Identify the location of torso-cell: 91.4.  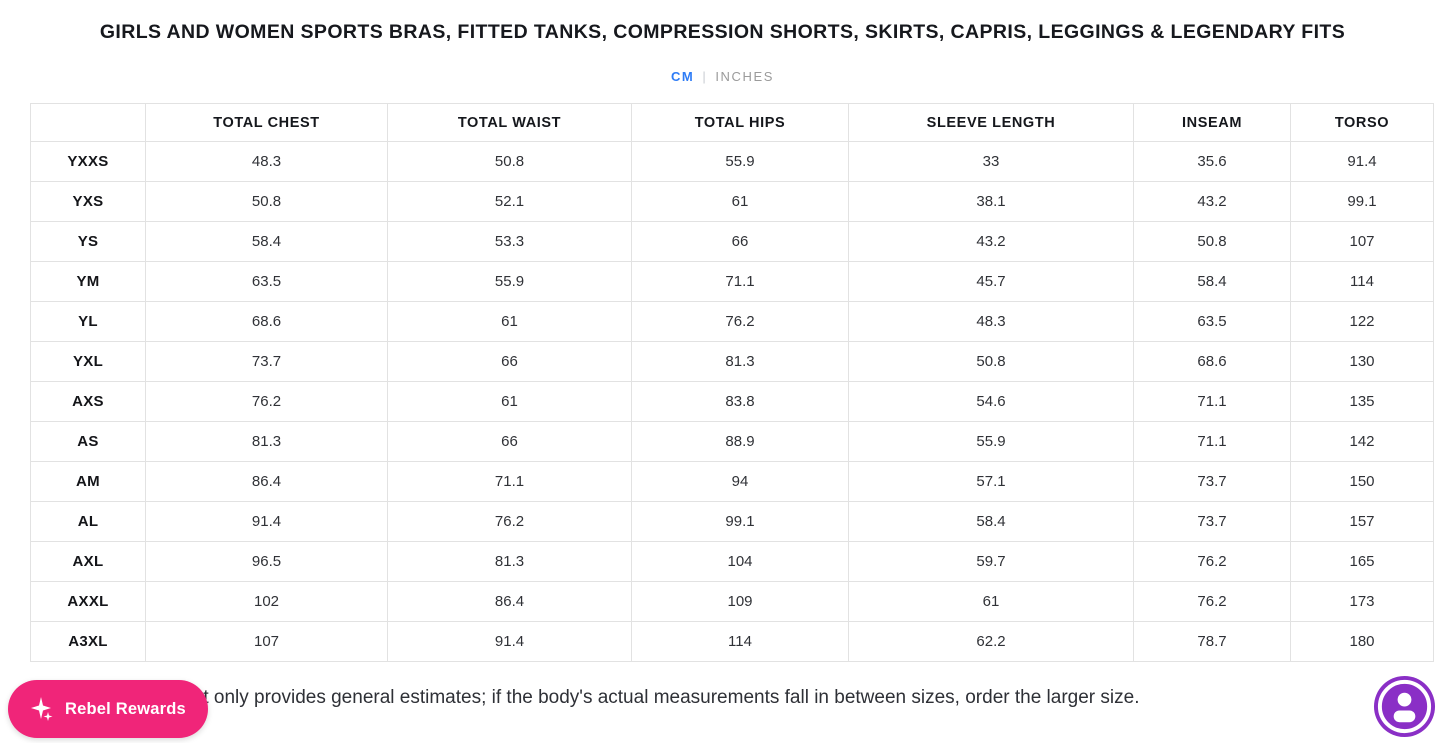
(1362, 161).